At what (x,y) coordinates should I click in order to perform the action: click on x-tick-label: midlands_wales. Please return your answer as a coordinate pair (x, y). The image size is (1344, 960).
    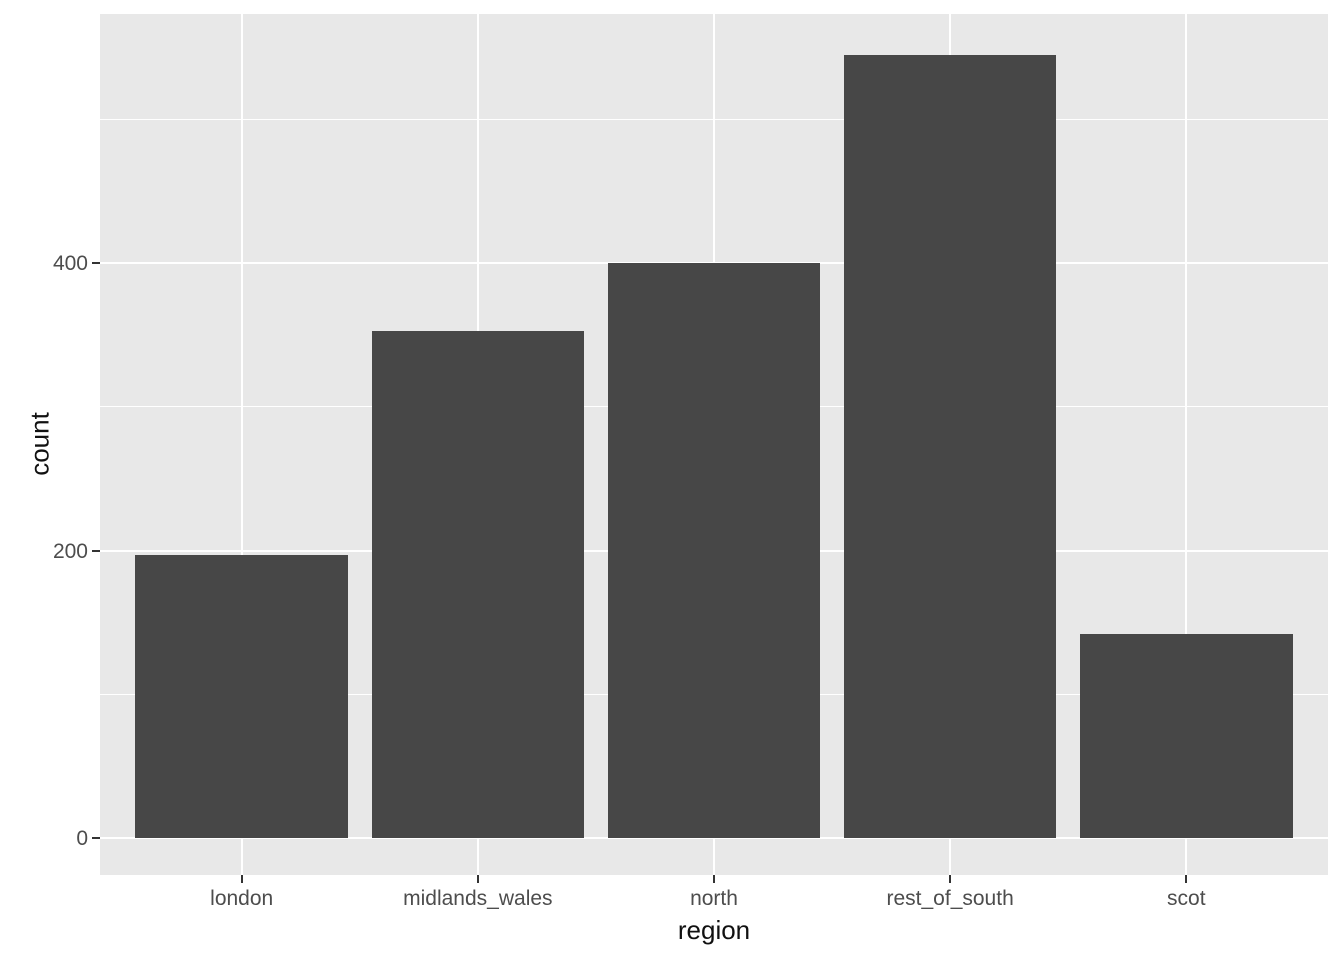
    Looking at the image, I should click on (478, 898).